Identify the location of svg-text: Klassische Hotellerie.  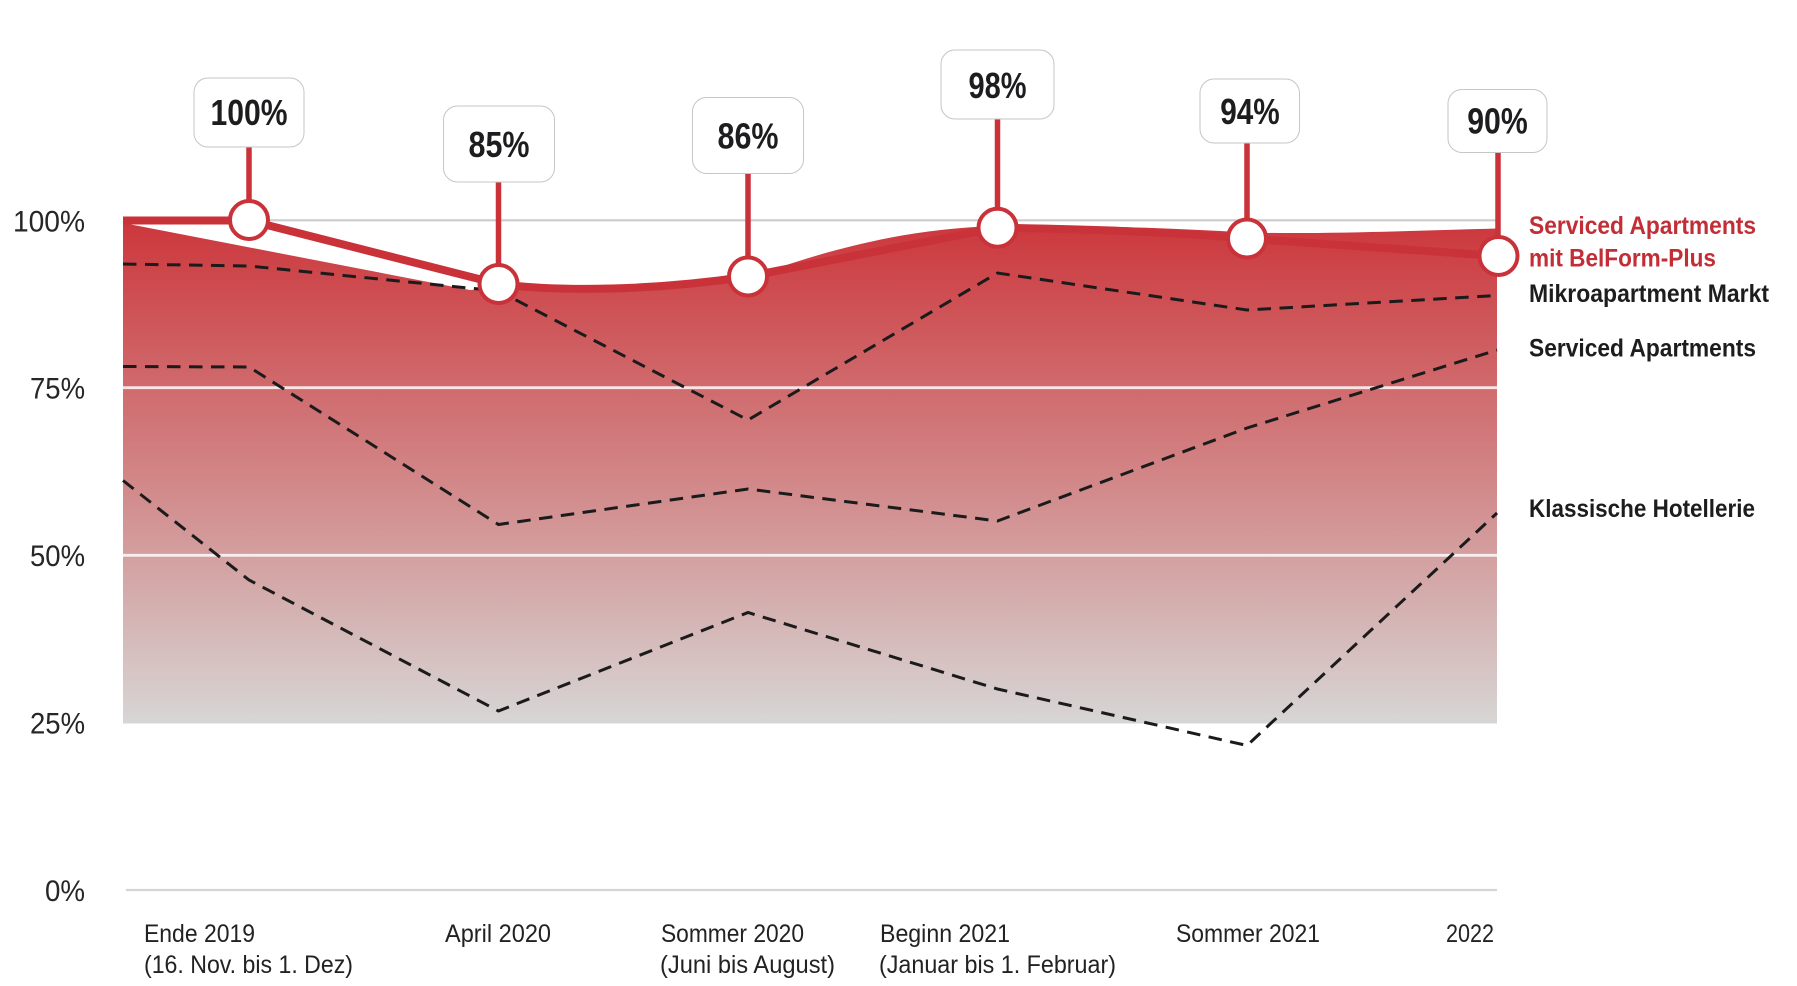
(1642, 509).